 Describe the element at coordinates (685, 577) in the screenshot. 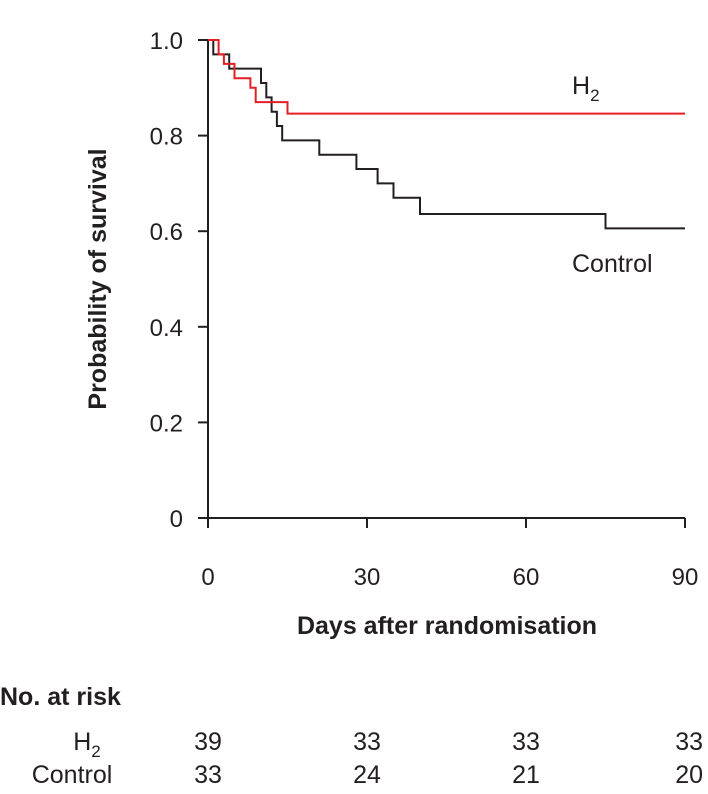

I see `x-tick-label: 90` at that location.